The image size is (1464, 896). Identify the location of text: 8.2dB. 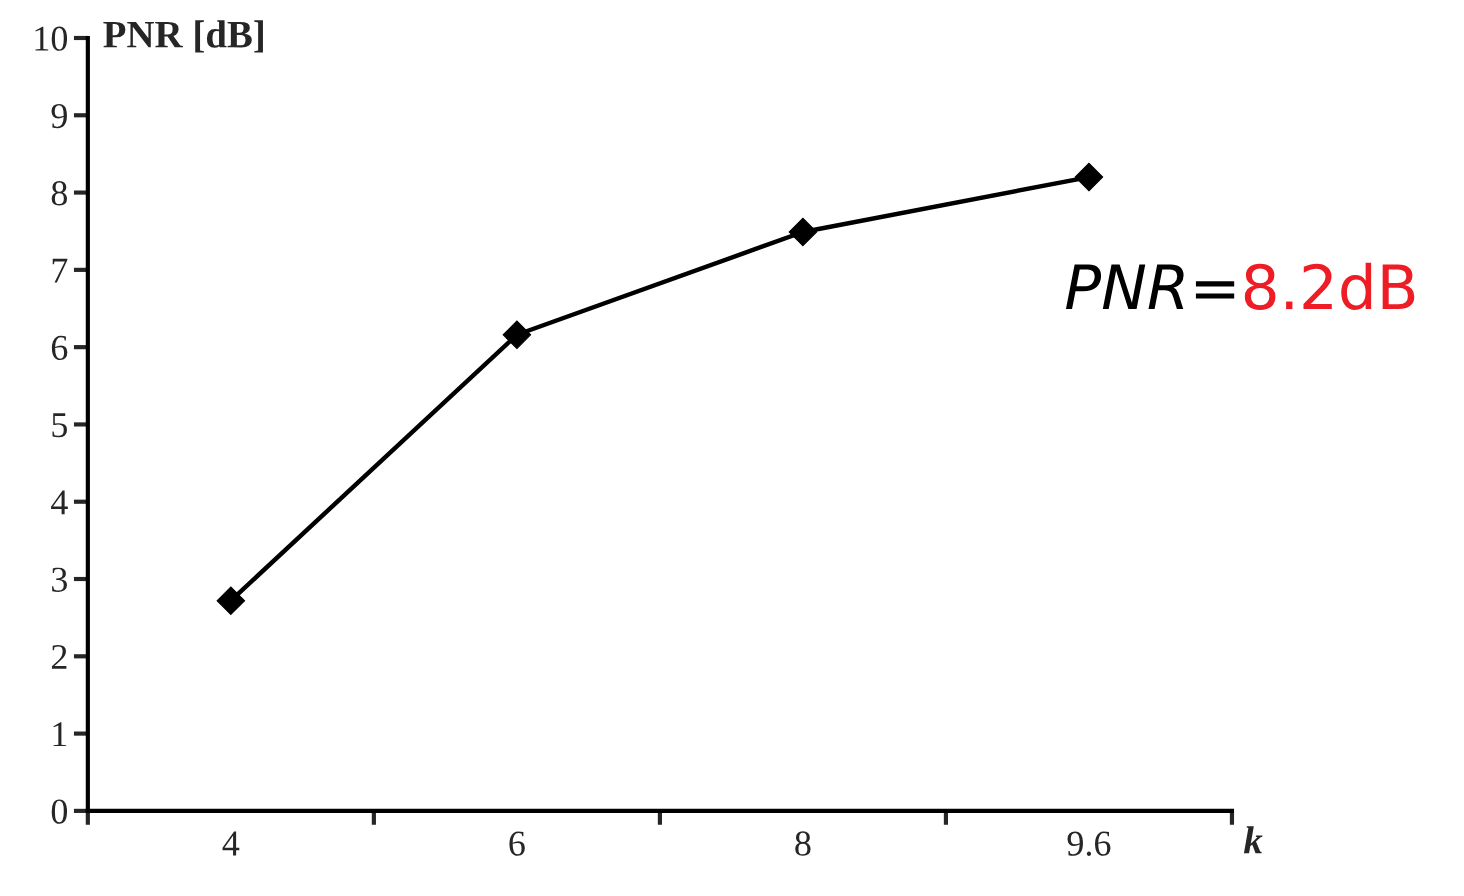
(1329, 286).